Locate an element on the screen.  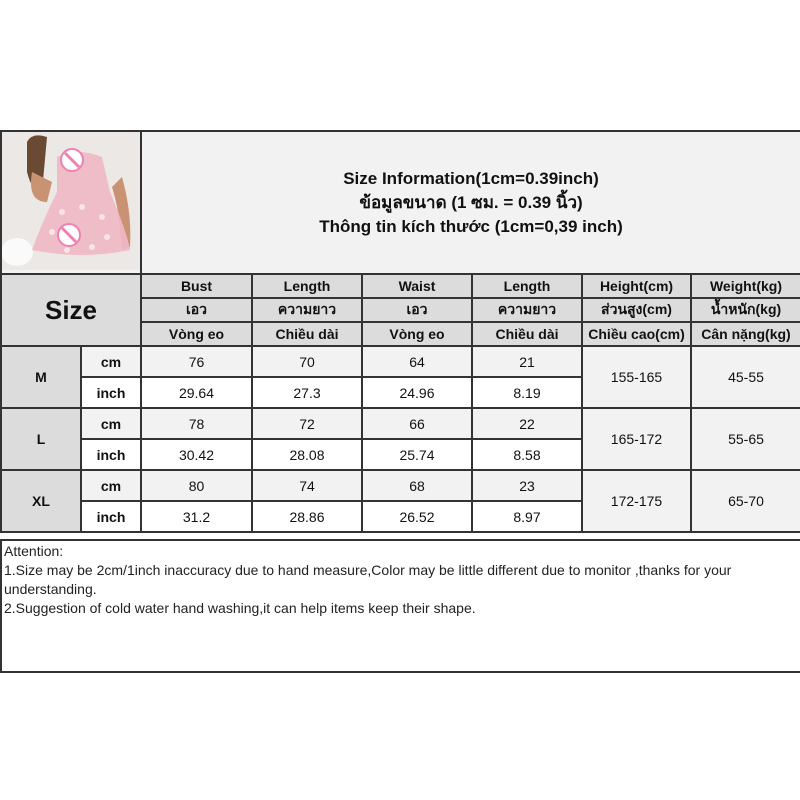
col-header-th: ส่วนสูง(cm) is located at coordinates (636, 310).